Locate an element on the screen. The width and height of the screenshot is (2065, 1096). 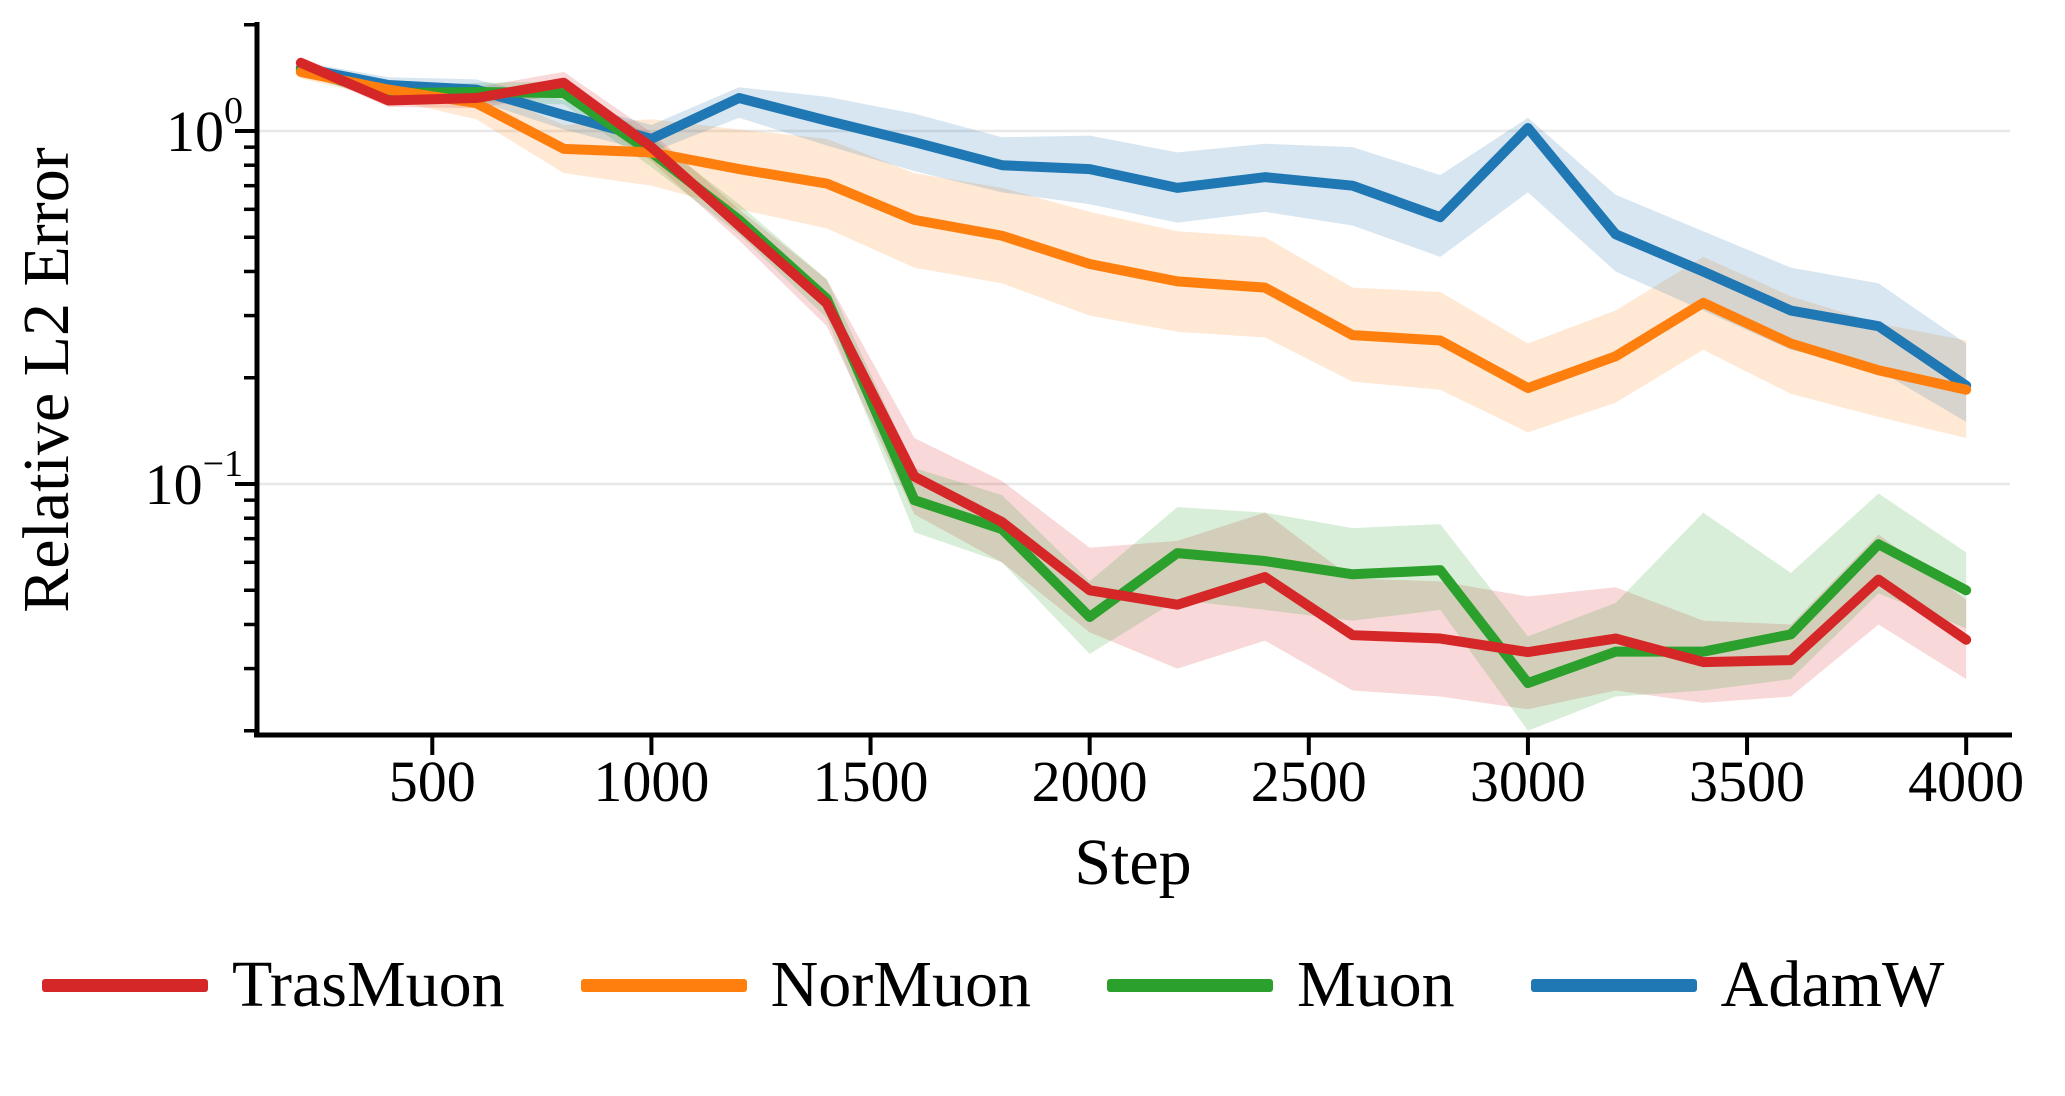
x-tick-label: 3000 is located at coordinates (1528, 781).